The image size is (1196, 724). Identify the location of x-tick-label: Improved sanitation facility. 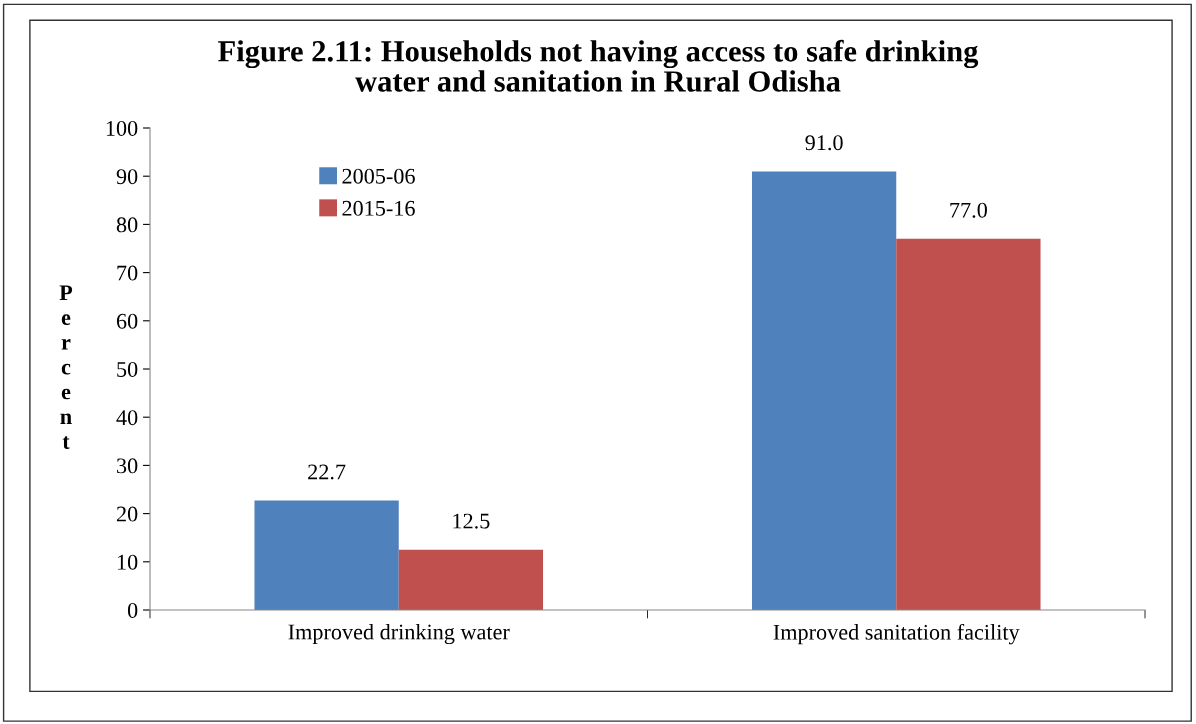
(896, 634).